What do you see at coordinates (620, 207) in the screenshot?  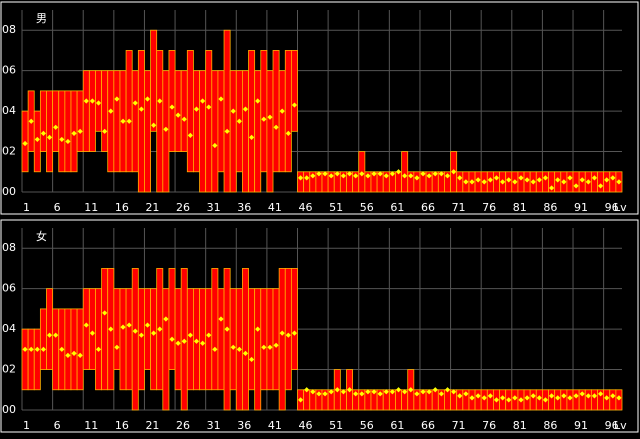 I see `x-axis-label: Lv` at bounding box center [620, 207].